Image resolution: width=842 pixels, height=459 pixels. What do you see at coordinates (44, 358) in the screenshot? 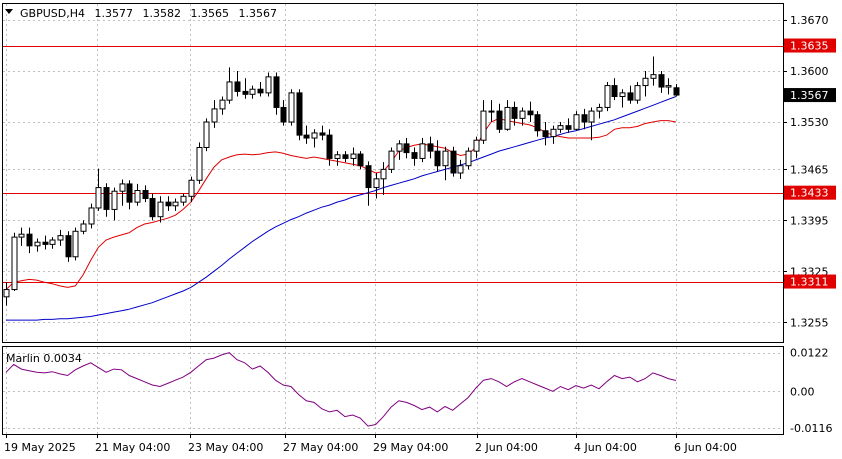
I see `indicator-label: Marlin 0.0034` at bounding box center [44, 358].